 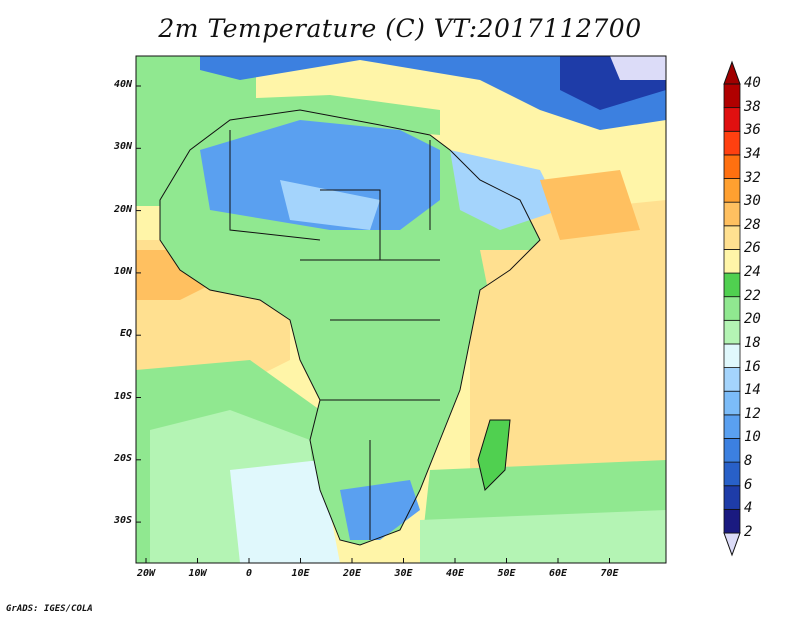 What do you see at coordinates (609, 573) in the screenshot?
I see `lon-tick-label: 70E` at bounding box center [609, 573].